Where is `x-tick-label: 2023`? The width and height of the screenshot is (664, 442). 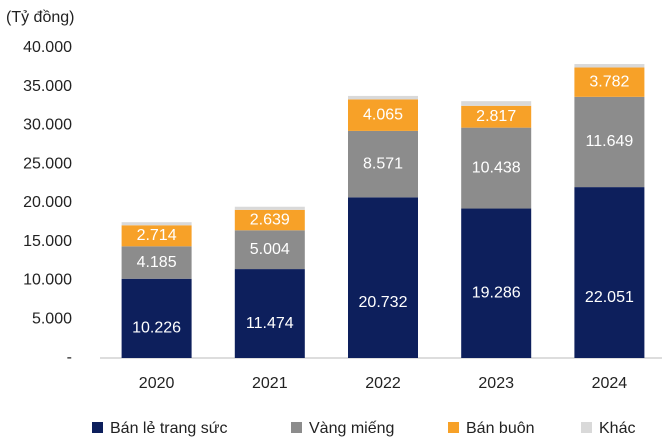
x-tick-label: 2023 is located at coordinates (496, 383).